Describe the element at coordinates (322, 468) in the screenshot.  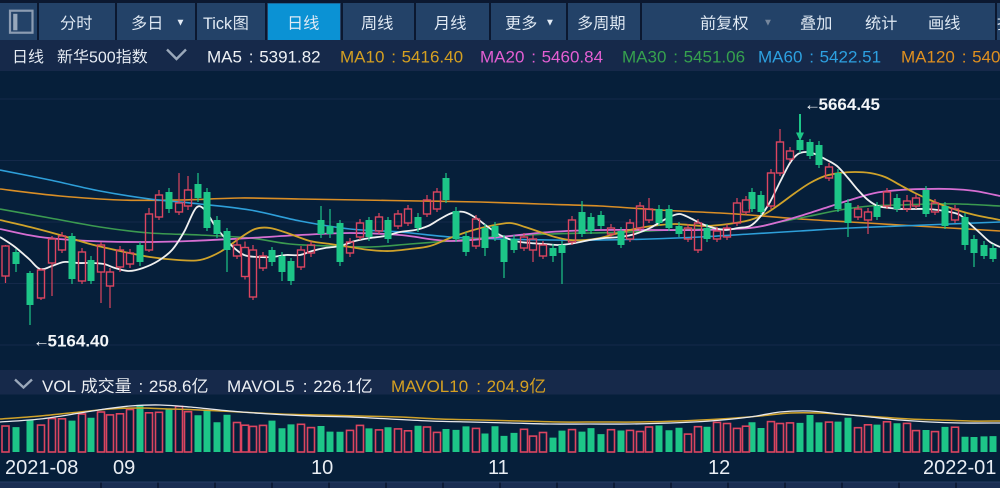
I see `svg-text: 10` at that location.